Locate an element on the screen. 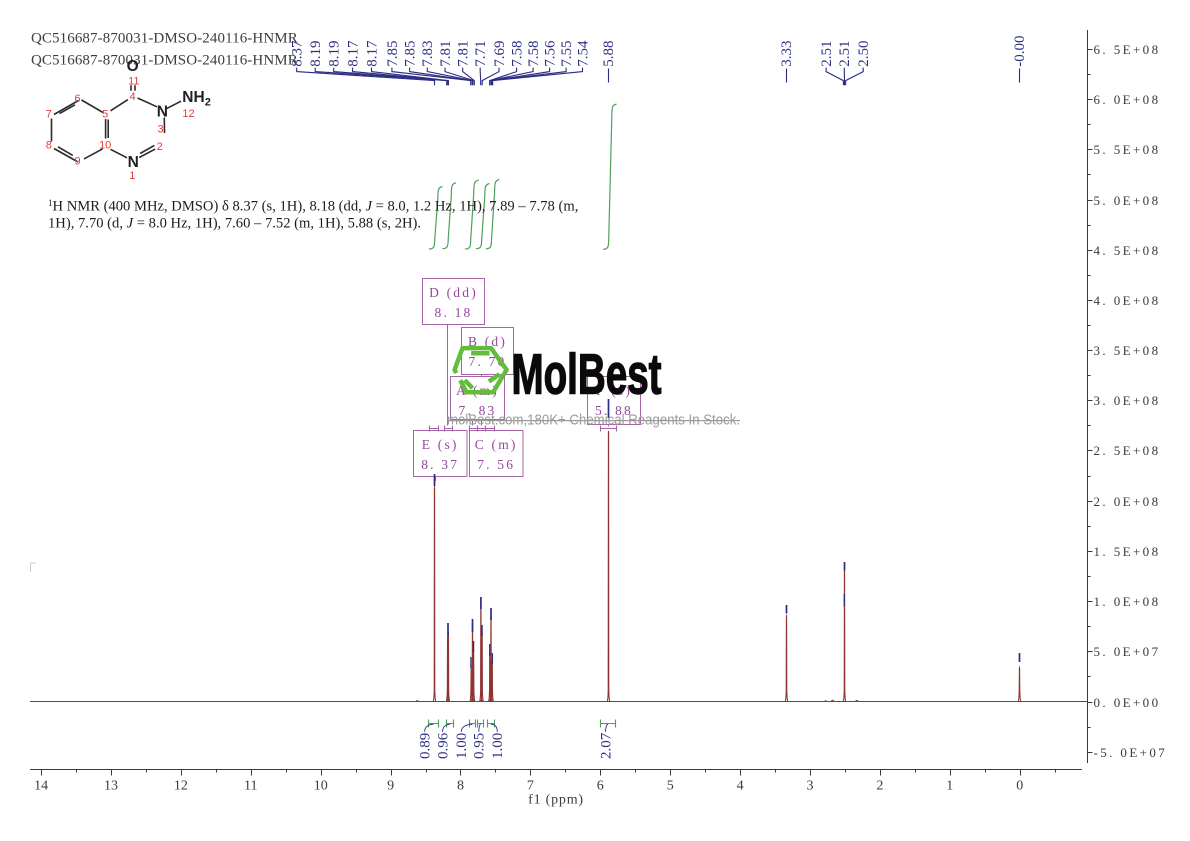 This screenshot has height=841, width=1190. svg-text: 5. 0E+07 is located at coordinates (1127, 651).